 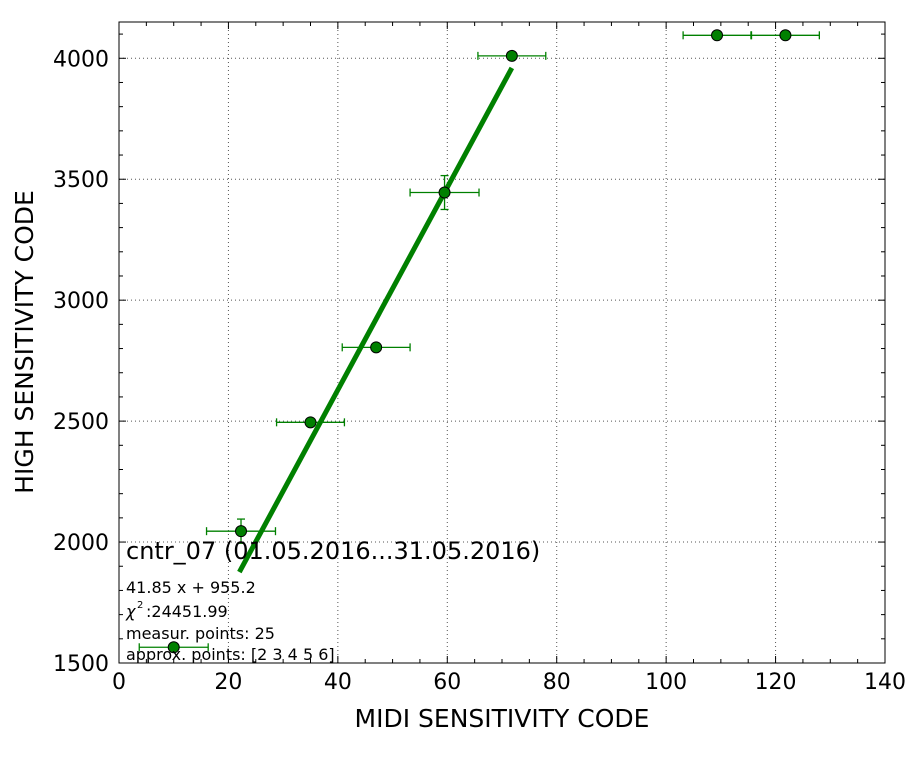 What do you see at coordinates (228, 682) in the screenshot?
I see `x-tick-label: 20` at bounding box center [228, 682].